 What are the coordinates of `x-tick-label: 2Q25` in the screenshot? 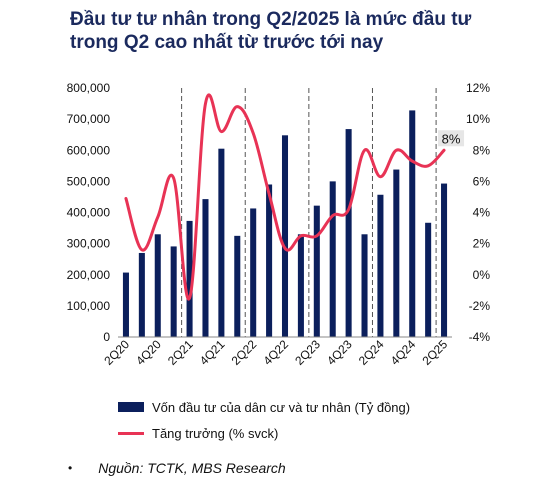 It's located at (435, 352).